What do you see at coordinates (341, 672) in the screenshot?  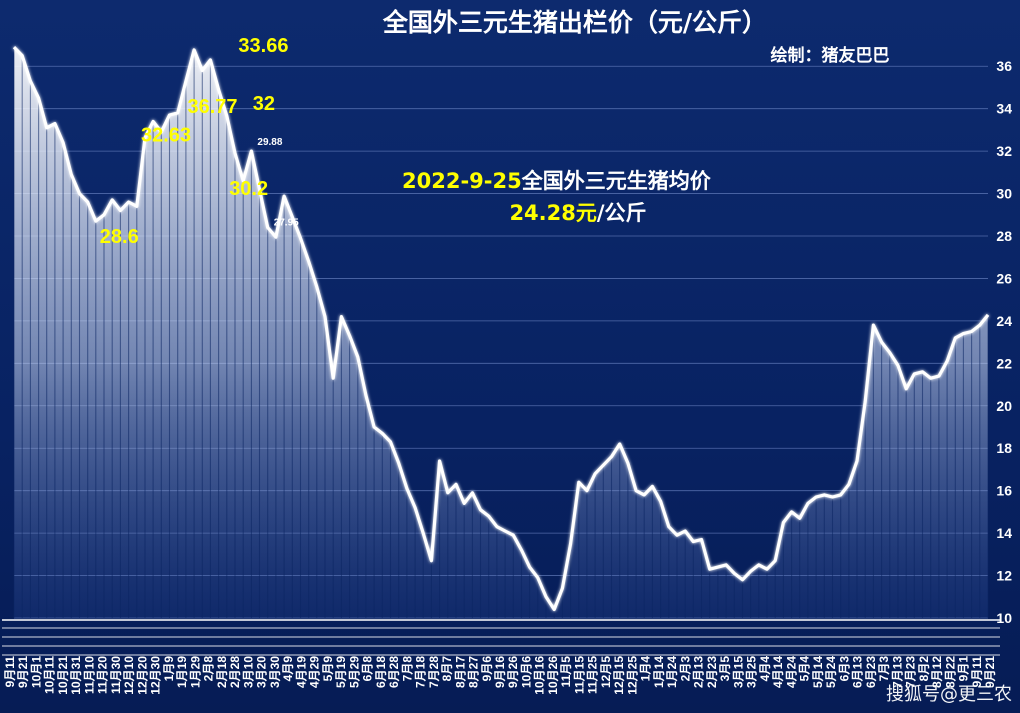 I see `x-tick-label: 5月19` at bounding box center [341, 672].